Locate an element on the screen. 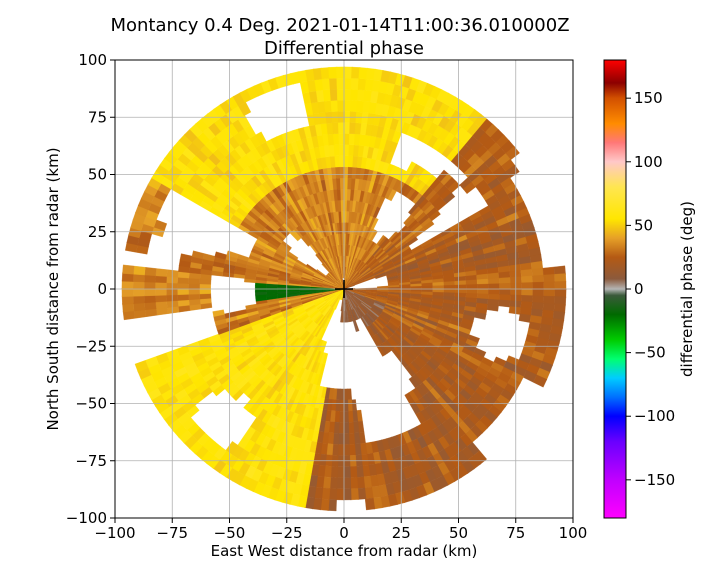 The image size is (720, 576). y-tick-label: −100 is located at coordinates (86, 518).